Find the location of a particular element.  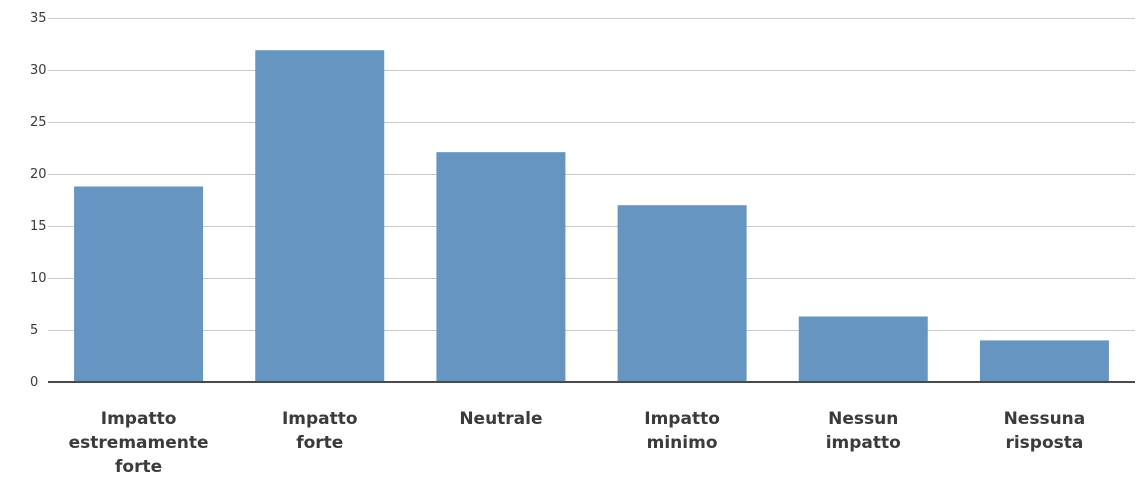

x-category-label: Nessuna risposta is located at coordinates (1045, 431).